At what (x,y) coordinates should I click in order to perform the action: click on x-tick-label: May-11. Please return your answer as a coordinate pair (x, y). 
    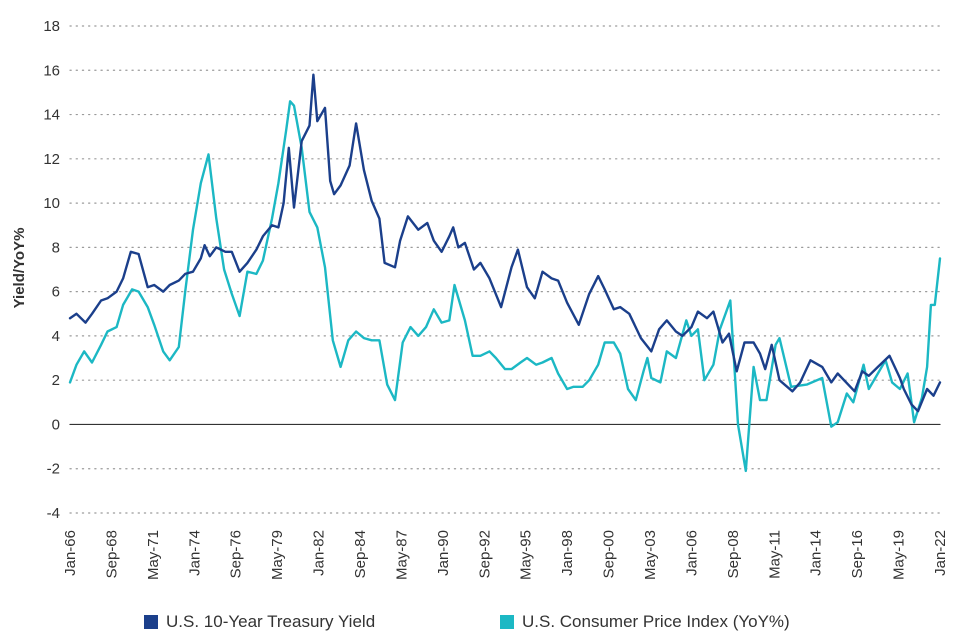
    Looking at the image, I should click on (774, 554).